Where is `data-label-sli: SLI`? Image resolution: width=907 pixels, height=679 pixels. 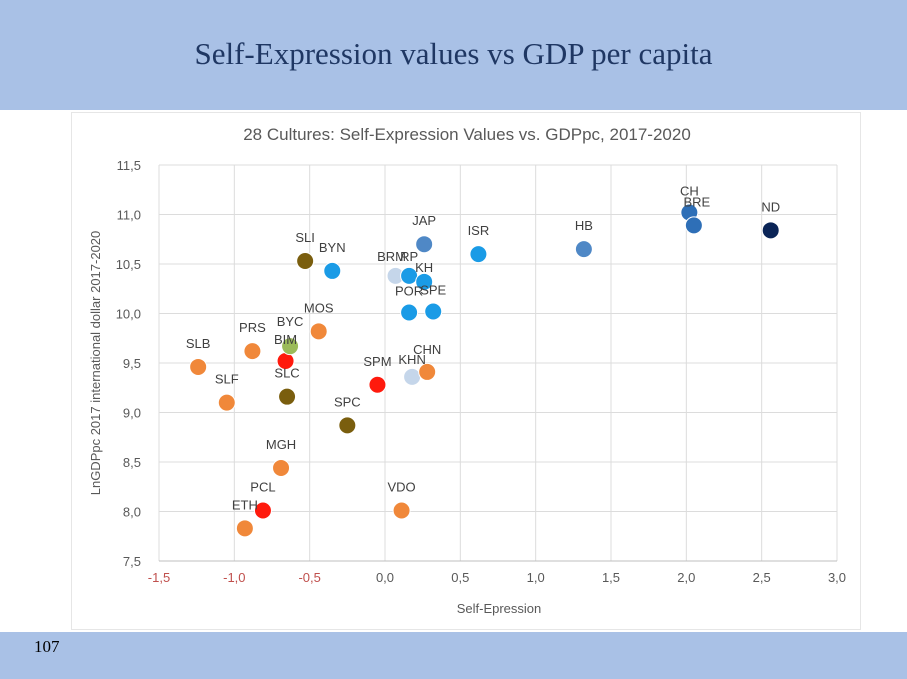 data-label-sli: SLI is located at coordinates (305, 237).